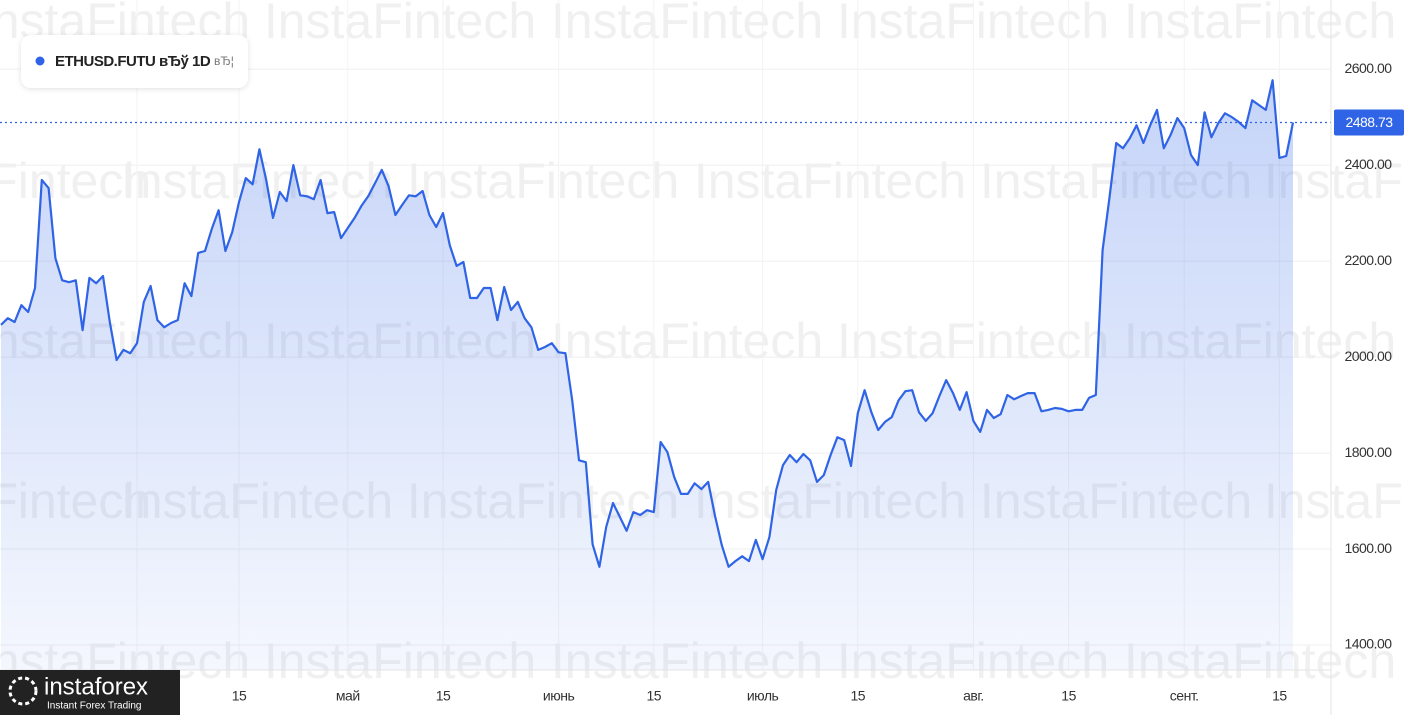 The height and width of the screenshot is (715, 1406). What do you see at coordinates (1368, 452) in the screenshot?
I see `y-tick-label: 1800.00` at bounding box center [1368, 452].